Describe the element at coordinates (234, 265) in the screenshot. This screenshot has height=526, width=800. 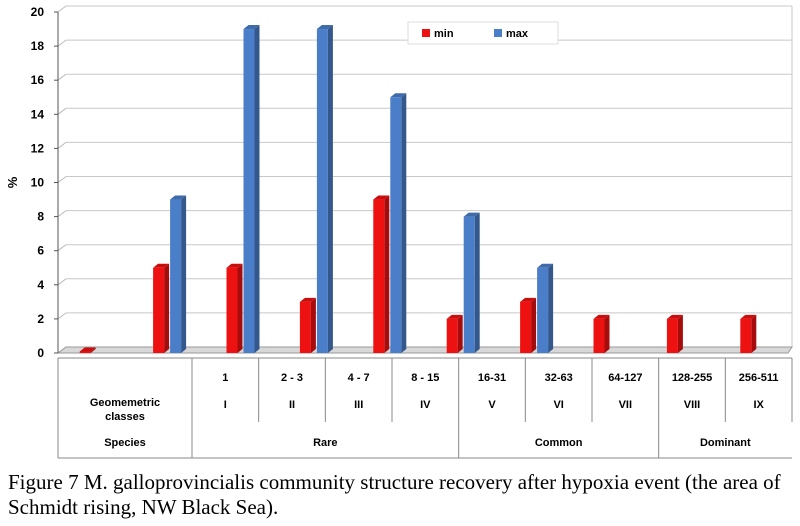
I see `bar-min-2-top` at that location.